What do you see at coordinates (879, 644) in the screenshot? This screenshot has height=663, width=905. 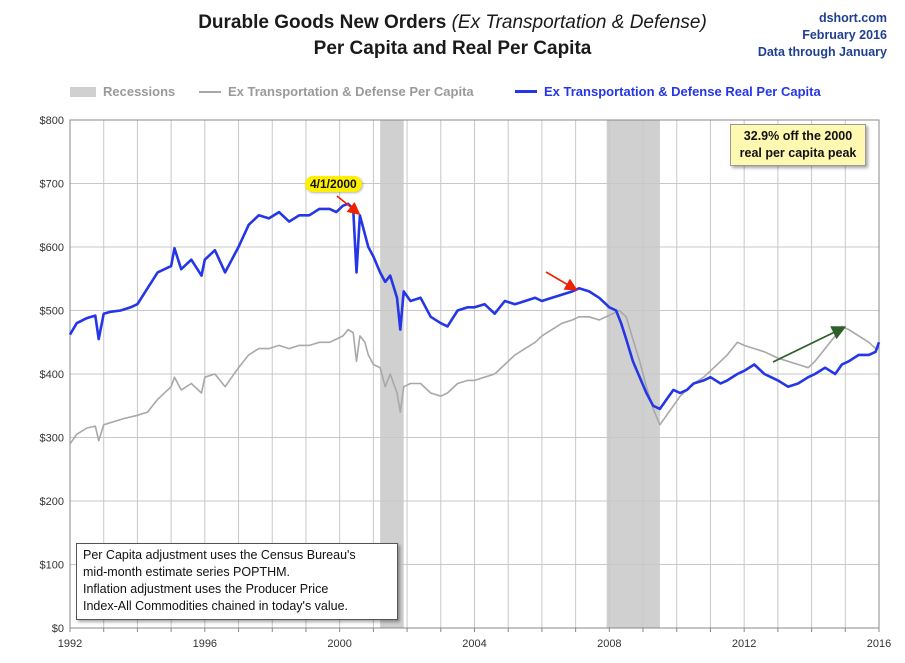 I see `x-tick-label: 2016` at bounding box center [879, 644].